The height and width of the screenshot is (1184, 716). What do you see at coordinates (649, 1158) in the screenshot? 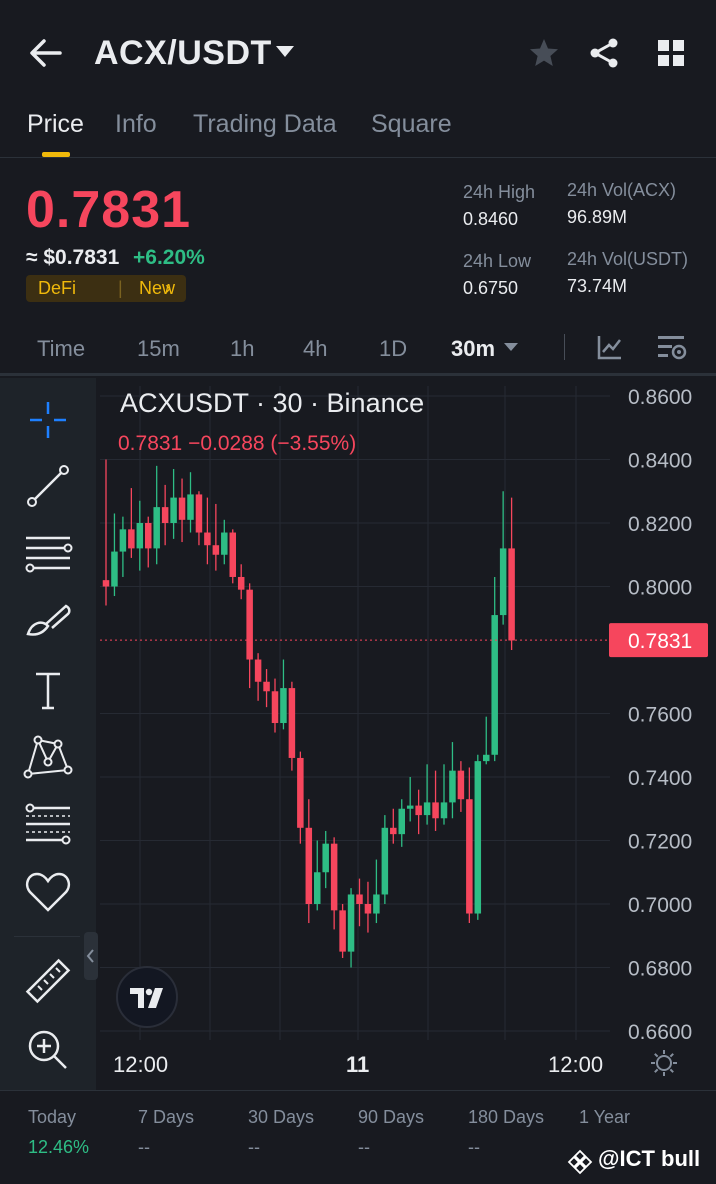
I see `watermark-handle: @ICT bull` at bounding box center [649, 1158].